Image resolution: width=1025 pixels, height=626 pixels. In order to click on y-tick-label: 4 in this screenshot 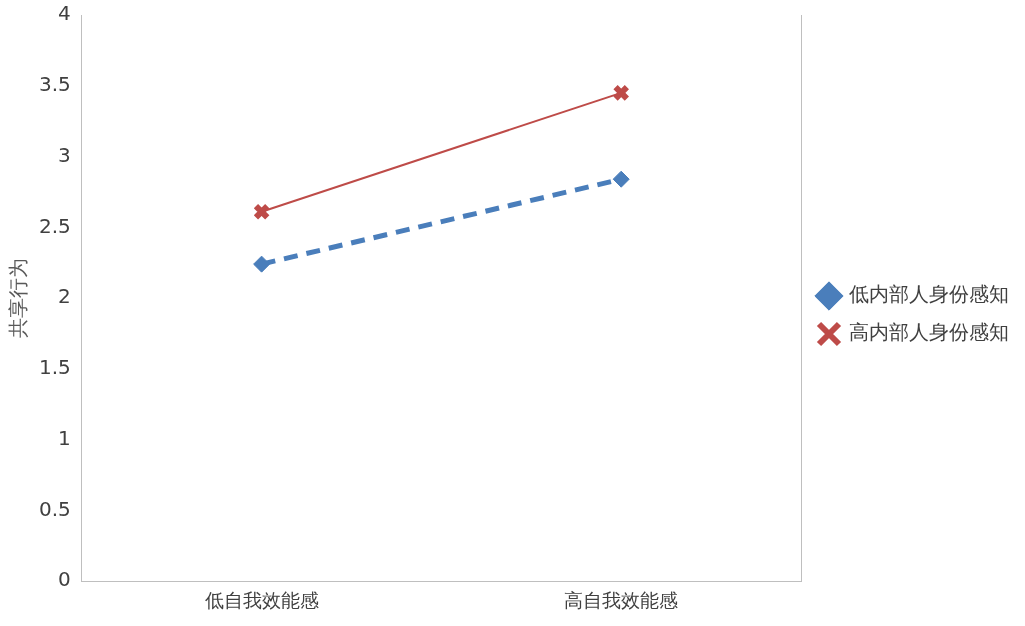, I will do `click(64, 13)`.